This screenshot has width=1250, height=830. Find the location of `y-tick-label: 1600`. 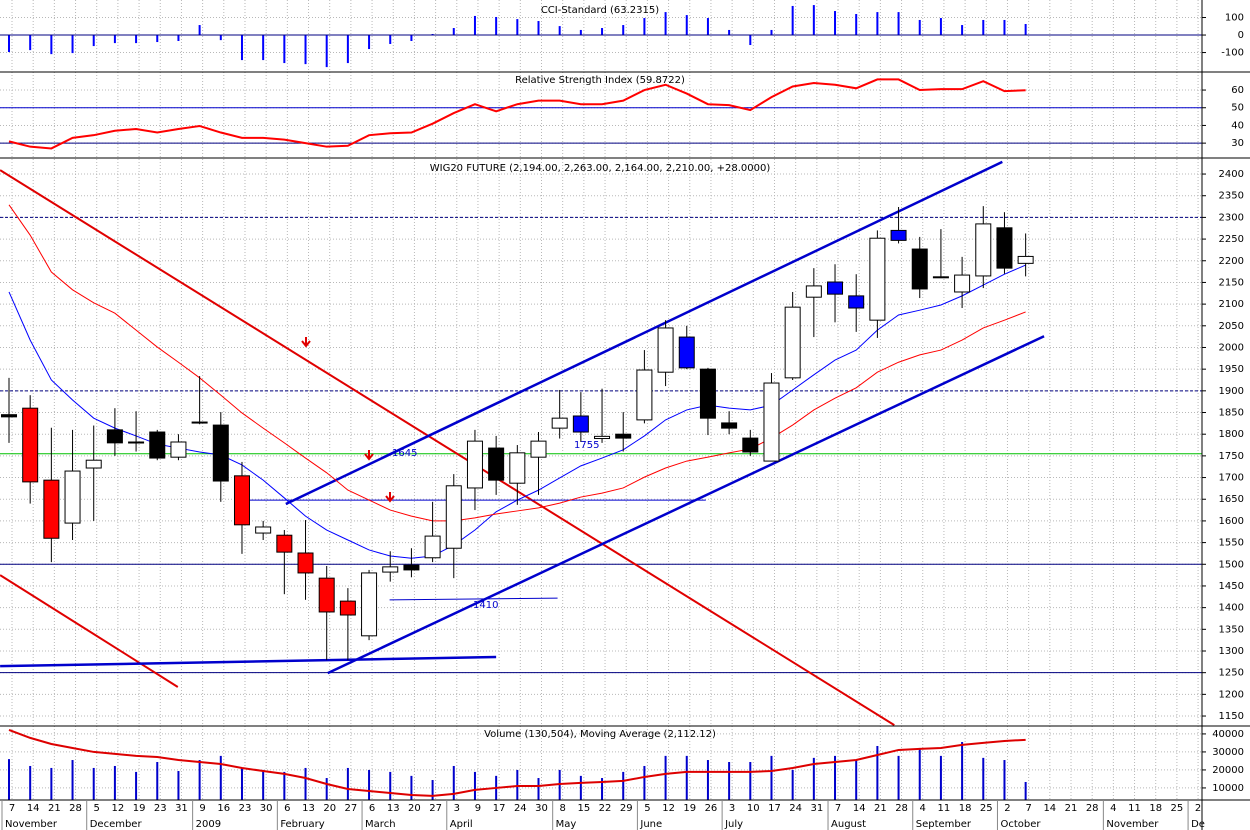

y-tick-label: 1600 is located at coordinates (1231, 521).